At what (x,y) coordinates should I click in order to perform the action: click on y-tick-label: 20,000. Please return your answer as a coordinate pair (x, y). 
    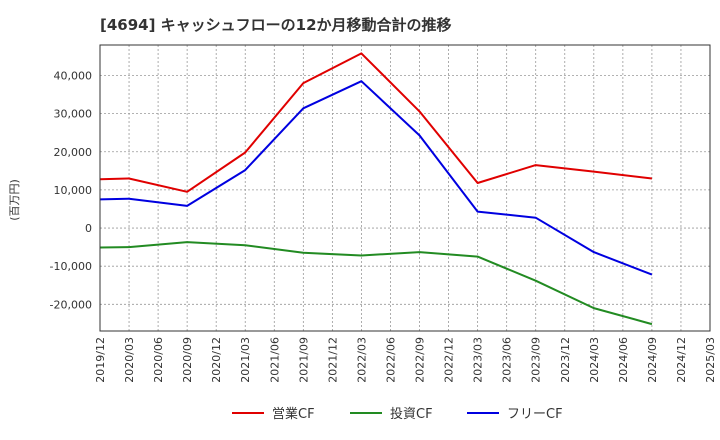
    Looking at the image, I should click on (73, 152).